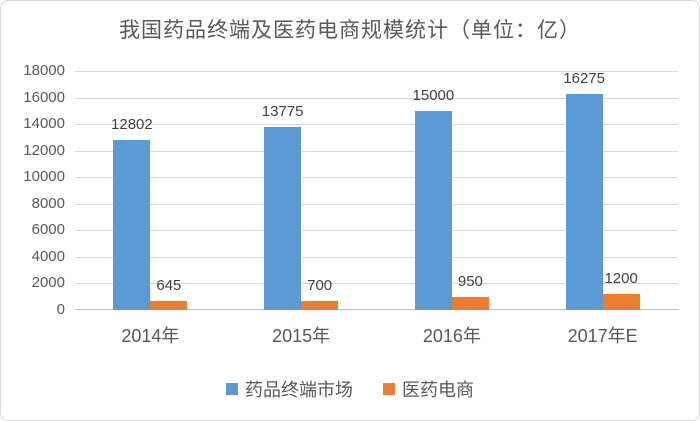 This screenshot has height=421, width=700. Describe the element at coordinates (60, 309) in the screenshot. I see `y-tick-label: 0` at that location.